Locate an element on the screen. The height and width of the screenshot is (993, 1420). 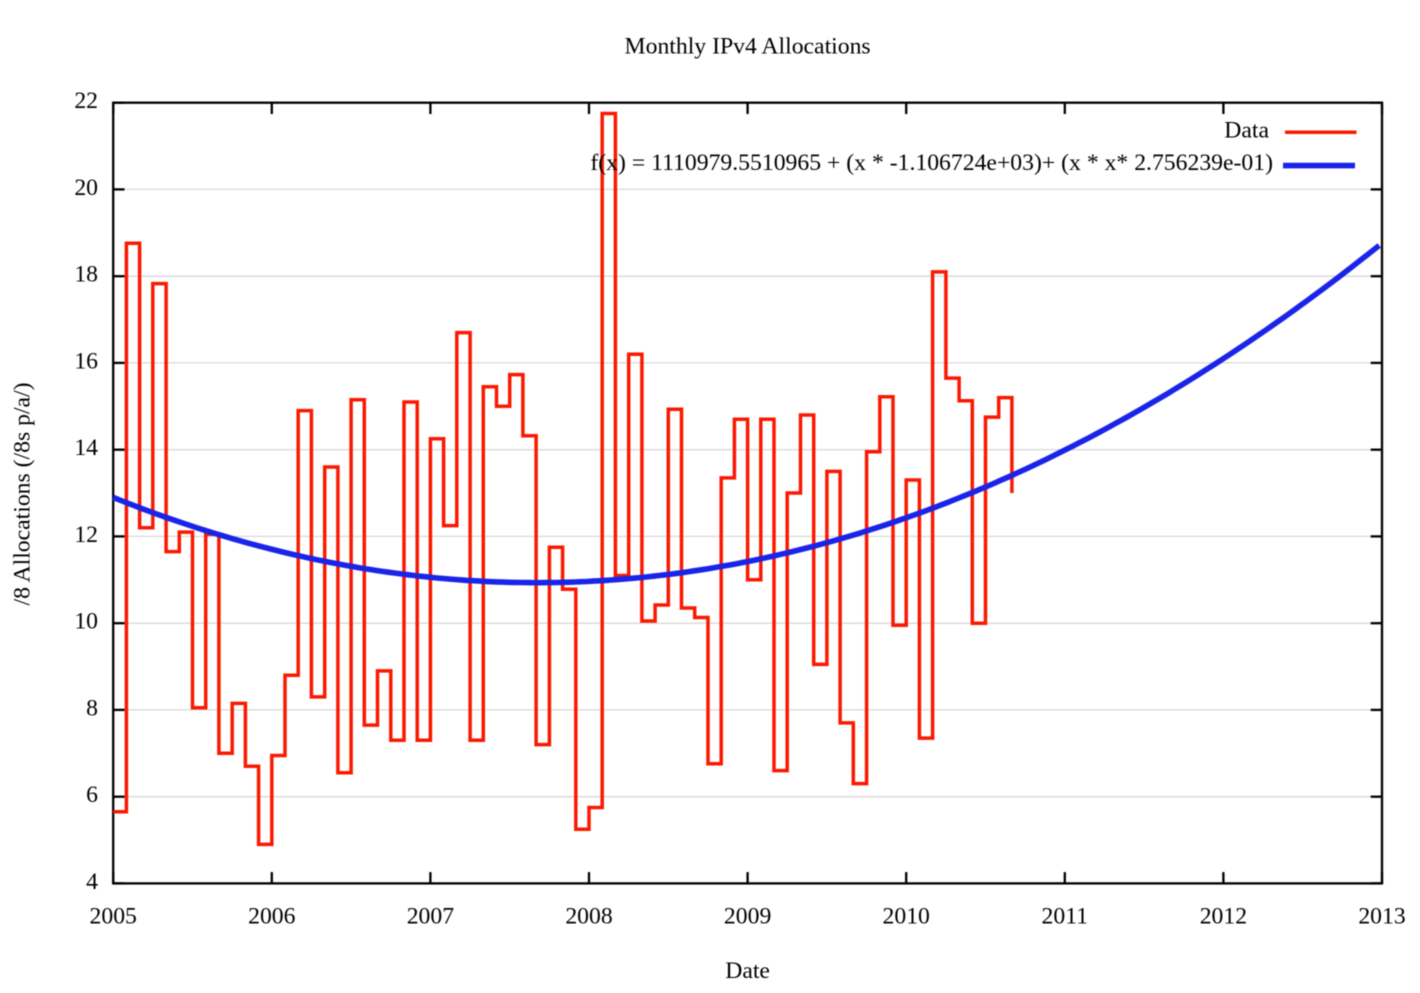
svg-text: Monthly IPv4 Allocations is located at coordinates (748, 47).